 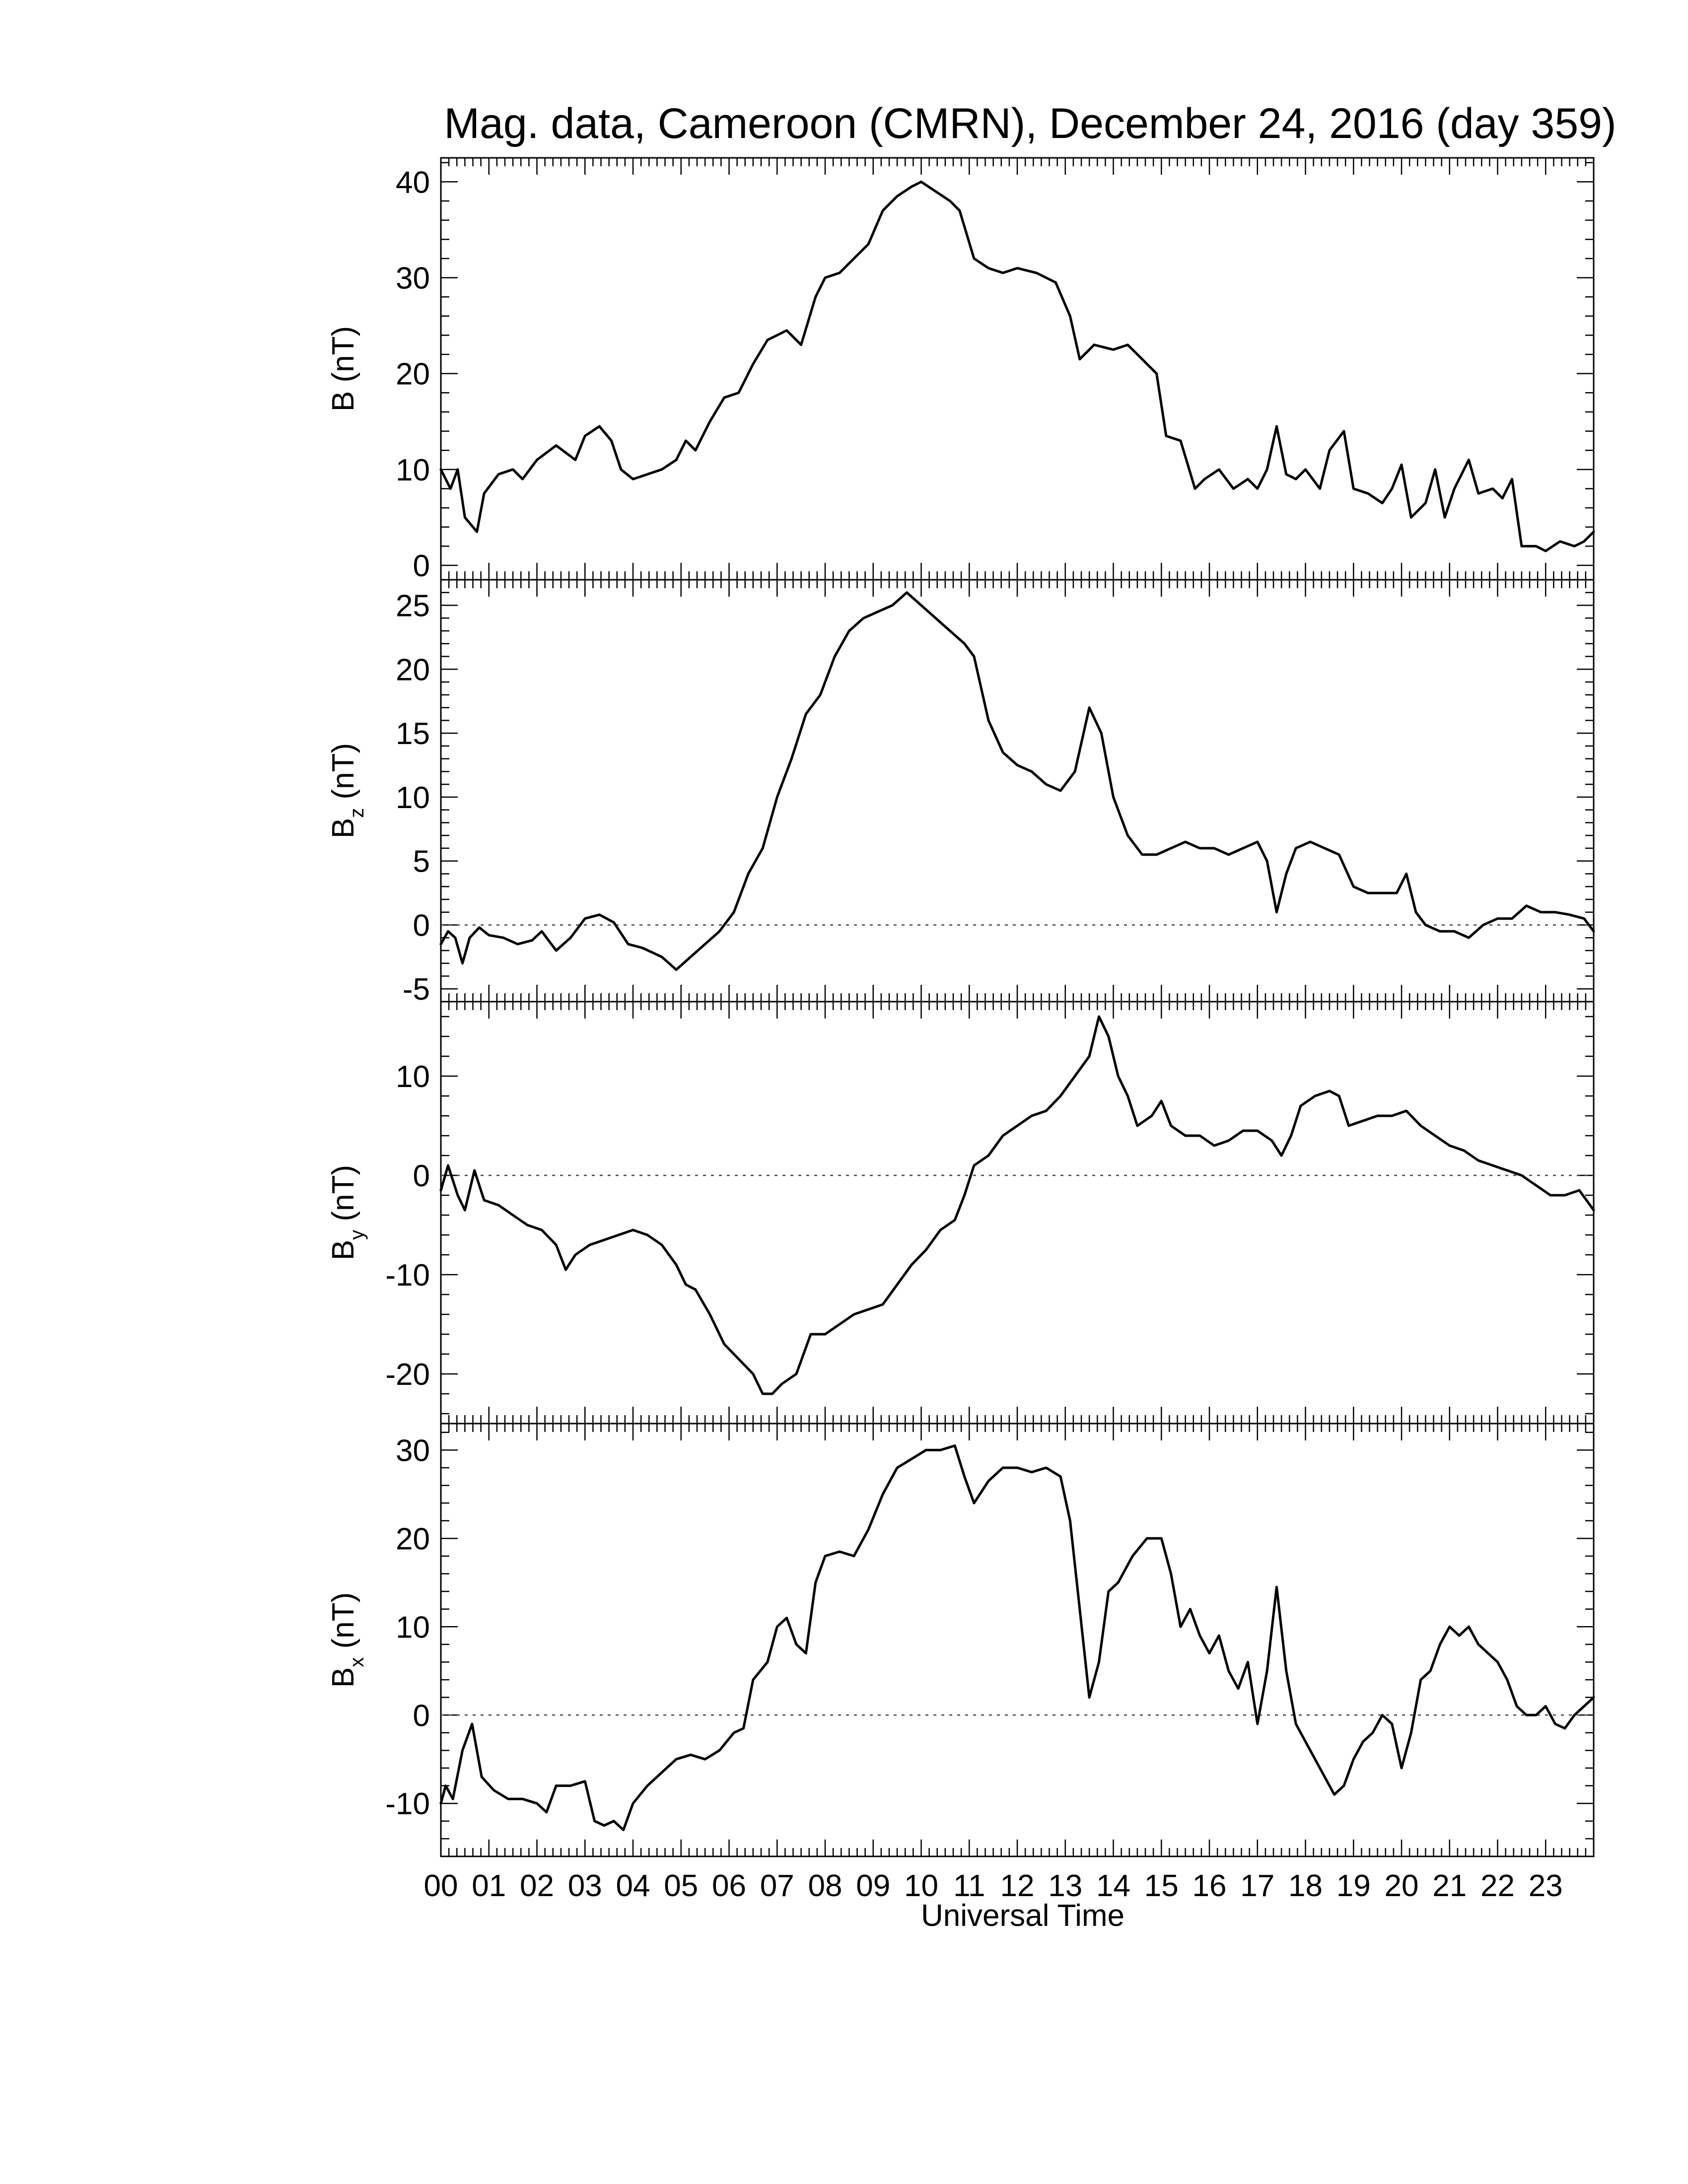 What do you see at coordinates (416, 989) in the screenshot?
I see `y-tick-label: -5` at bounding box center [416, 989].